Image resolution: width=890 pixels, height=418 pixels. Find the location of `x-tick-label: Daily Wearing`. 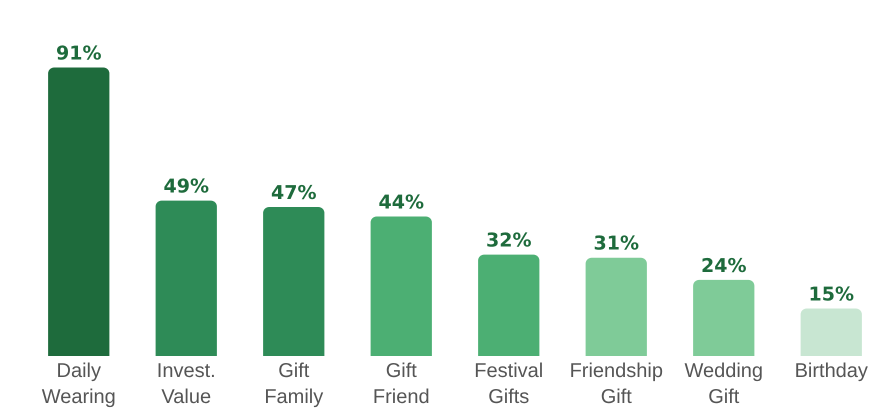

x-tick-label: Daily Wearing is located at coordinates (79, 384).